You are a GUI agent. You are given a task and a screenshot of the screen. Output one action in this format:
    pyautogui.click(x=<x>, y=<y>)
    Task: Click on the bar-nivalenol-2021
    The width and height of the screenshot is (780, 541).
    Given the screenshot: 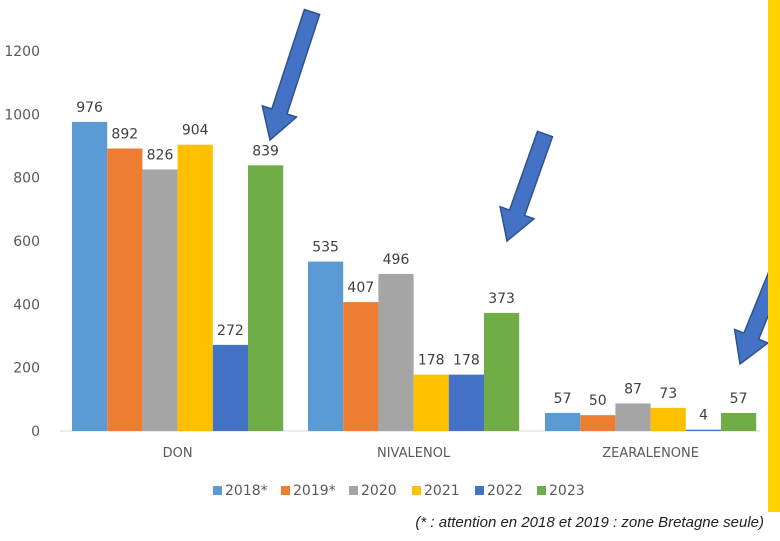 What is the action you would take?
    pyautogui.click(x=431, y=402)
    